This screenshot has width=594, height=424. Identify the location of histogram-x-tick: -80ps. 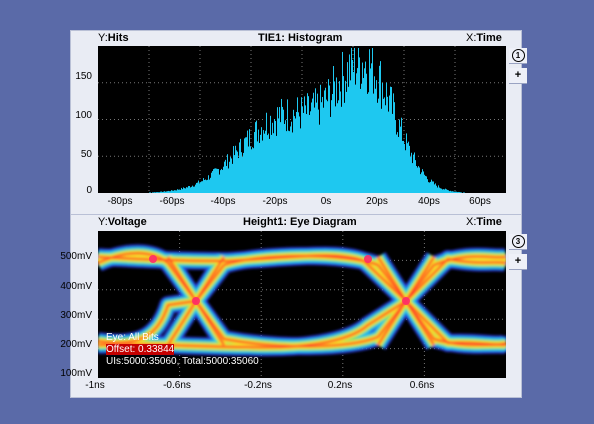
(120, 201).